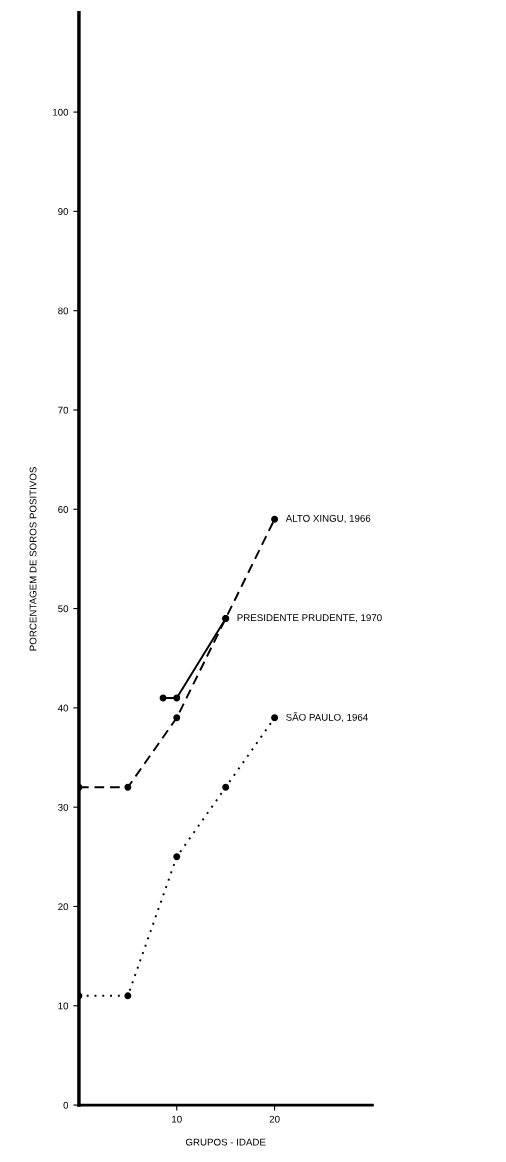  Describe the element at coordinates (309, 618) in the screenshot. I see `series-label: PRESIDENTE PRUDENTE, 1970` at that location.